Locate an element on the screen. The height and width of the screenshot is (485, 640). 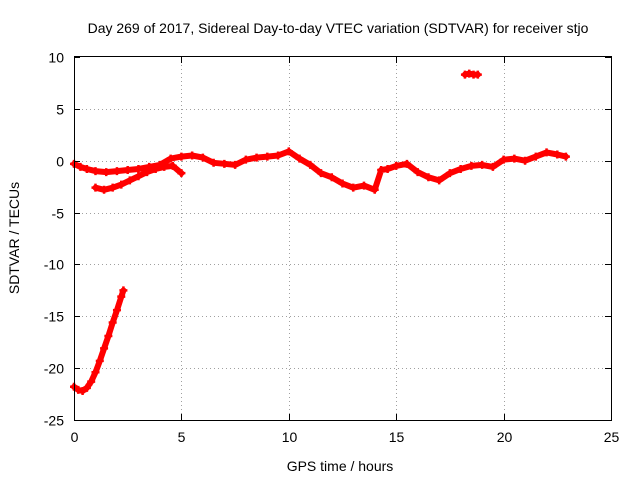
x-tick-label: 20 is located at coordinates (505, 437).